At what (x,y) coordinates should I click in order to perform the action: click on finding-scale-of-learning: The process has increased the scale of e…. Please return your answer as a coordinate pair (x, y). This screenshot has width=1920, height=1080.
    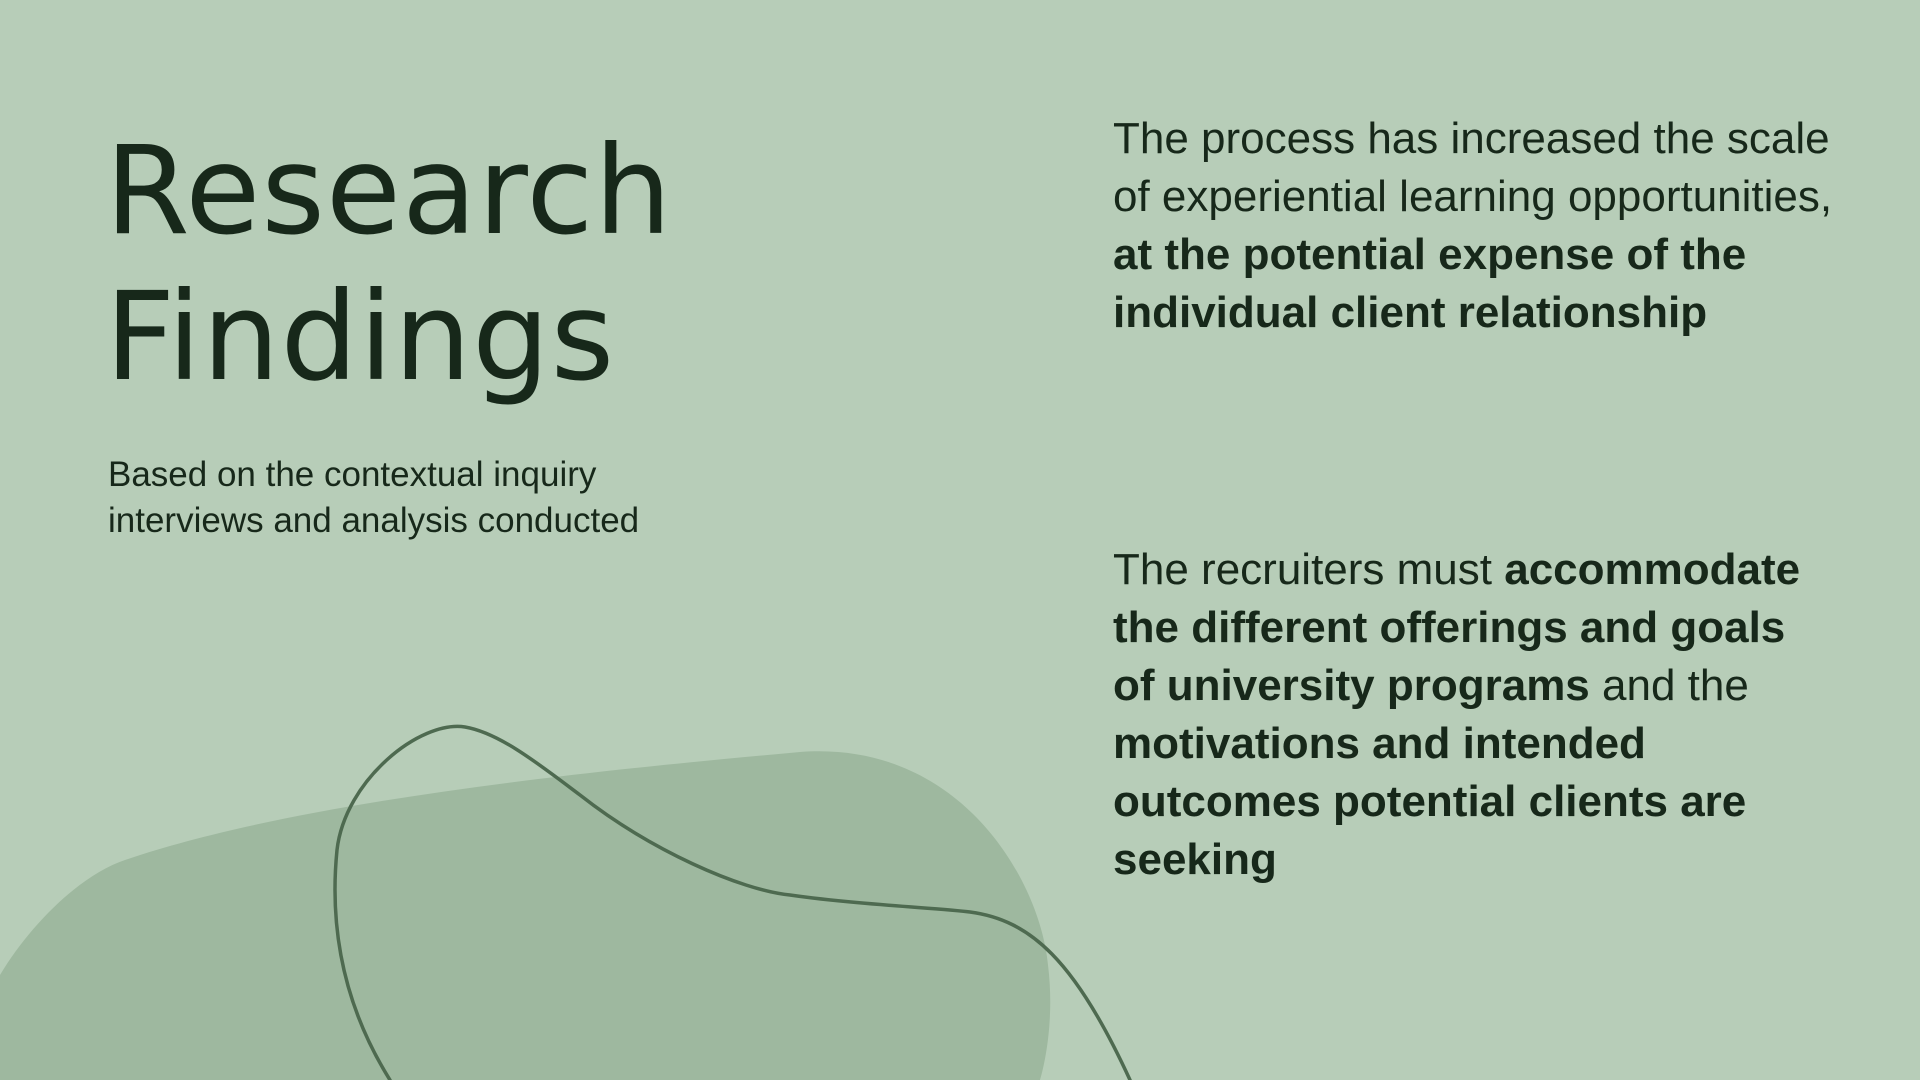
    Looking at the image, I should click on (1473, 226).